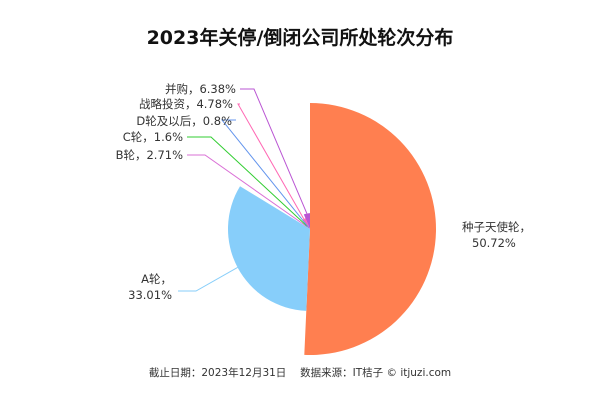 The height and width of the screenshot is (402, 600). I want to click on slice-label-6: 并购，6.38%, so click(200, 89).